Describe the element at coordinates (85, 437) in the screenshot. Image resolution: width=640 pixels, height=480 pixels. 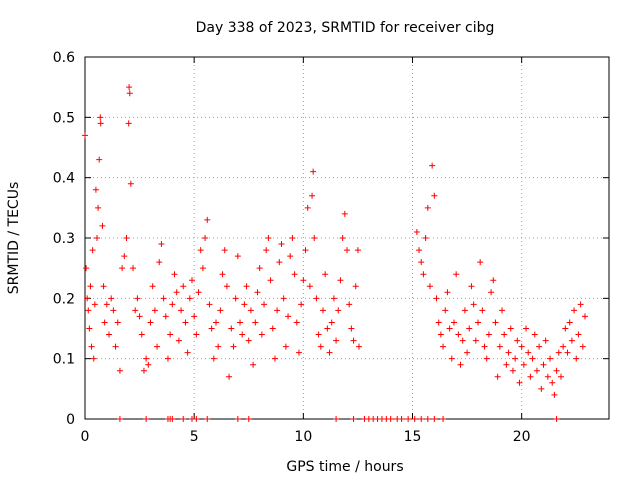
I see `x-tick-label: 0` at that location.